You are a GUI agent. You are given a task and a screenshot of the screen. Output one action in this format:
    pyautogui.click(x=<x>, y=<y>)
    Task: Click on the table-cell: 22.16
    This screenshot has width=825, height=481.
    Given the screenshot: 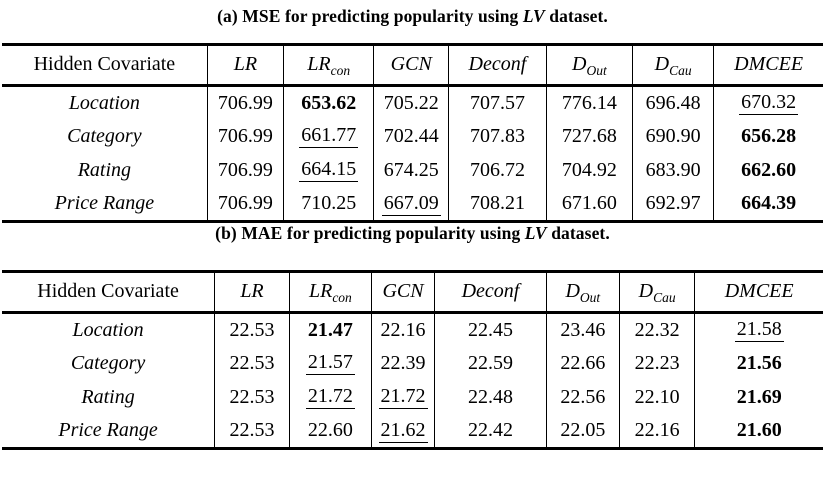 What is the action you would take?
    pyautogui.click(x=402, y=329)
    